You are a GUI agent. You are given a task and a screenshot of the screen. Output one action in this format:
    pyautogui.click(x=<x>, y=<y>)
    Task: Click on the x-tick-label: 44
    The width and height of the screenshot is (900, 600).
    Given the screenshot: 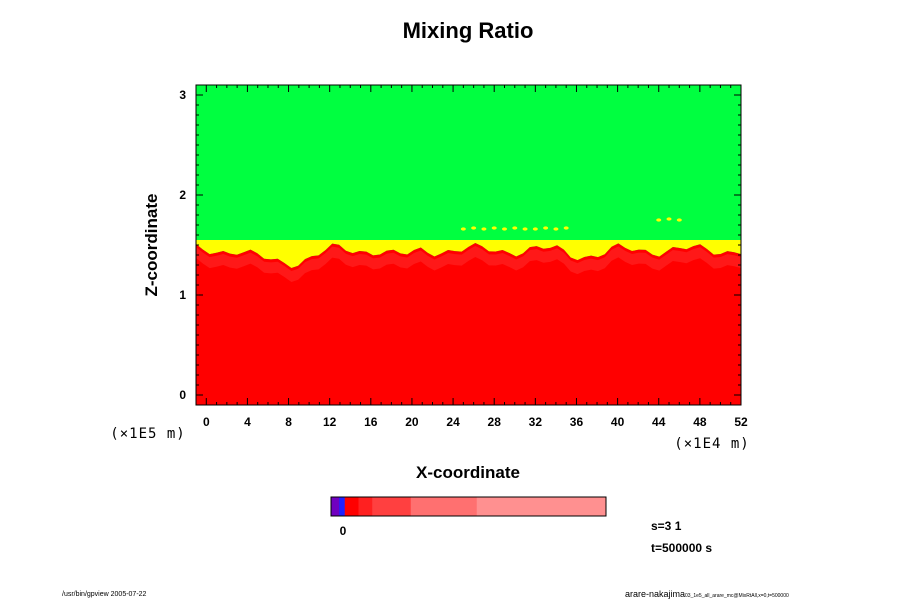 What is the action you would take?
    pyautogui.click(x=659, y=422)
    